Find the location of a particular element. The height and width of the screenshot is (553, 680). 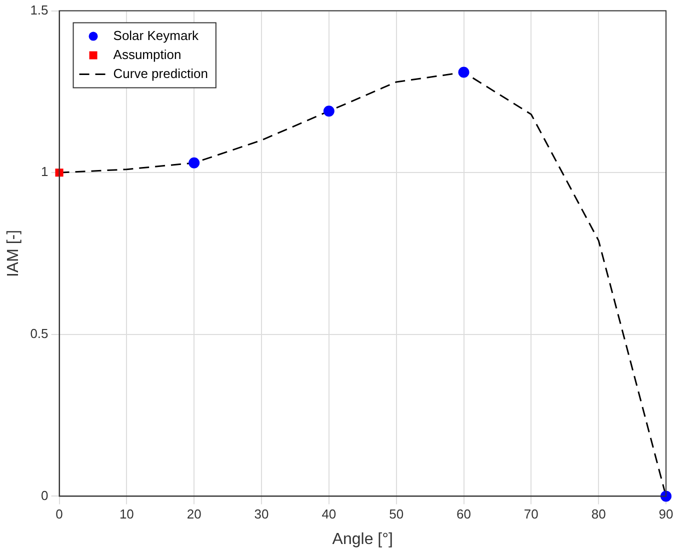

x-tick-label: 40 is located at coordinates (329, 514).